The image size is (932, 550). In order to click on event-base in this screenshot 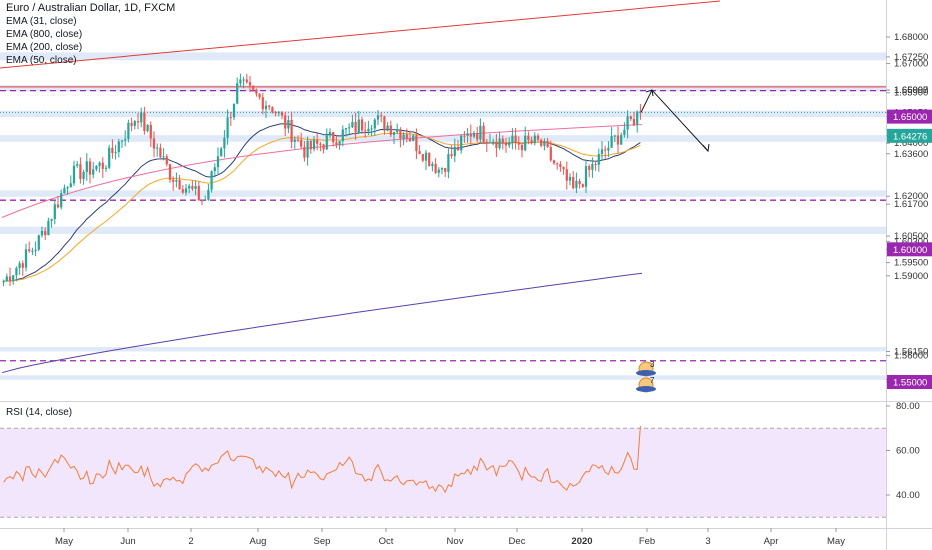, I will do `click(646, 373)`.